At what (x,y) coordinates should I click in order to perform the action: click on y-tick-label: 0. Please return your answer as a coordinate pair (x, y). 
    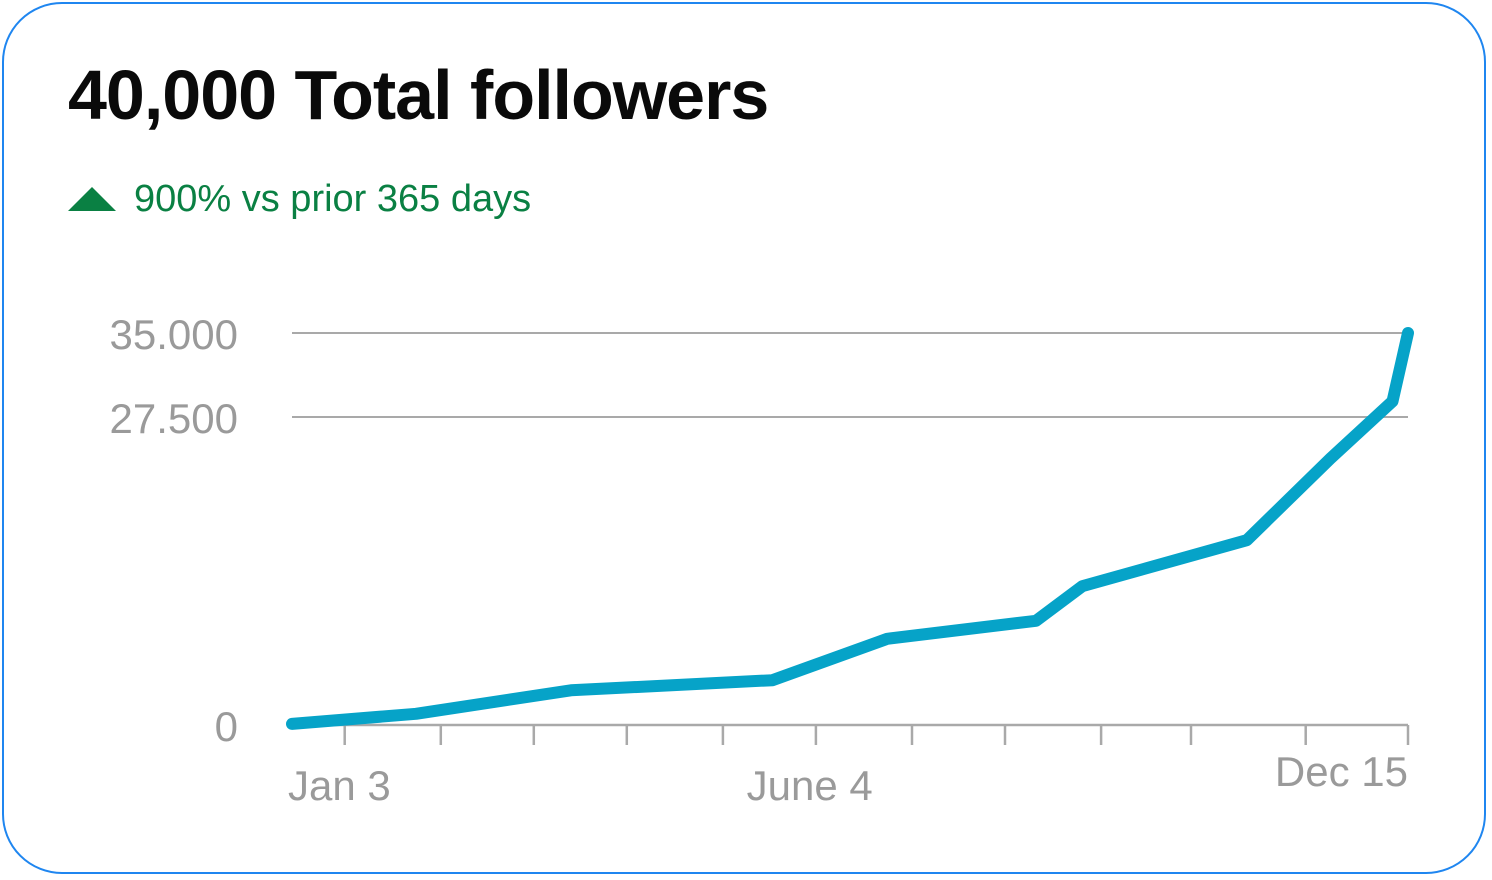
    Looking at the image, I should click on (226, 726).